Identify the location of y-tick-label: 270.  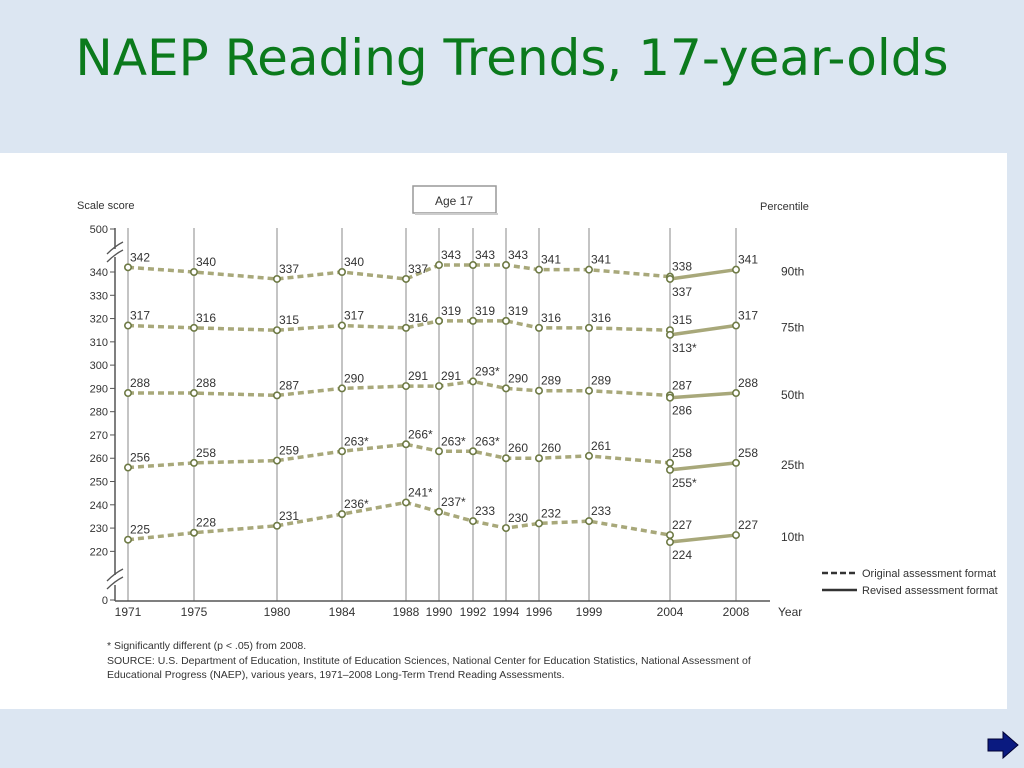
(99, 436).